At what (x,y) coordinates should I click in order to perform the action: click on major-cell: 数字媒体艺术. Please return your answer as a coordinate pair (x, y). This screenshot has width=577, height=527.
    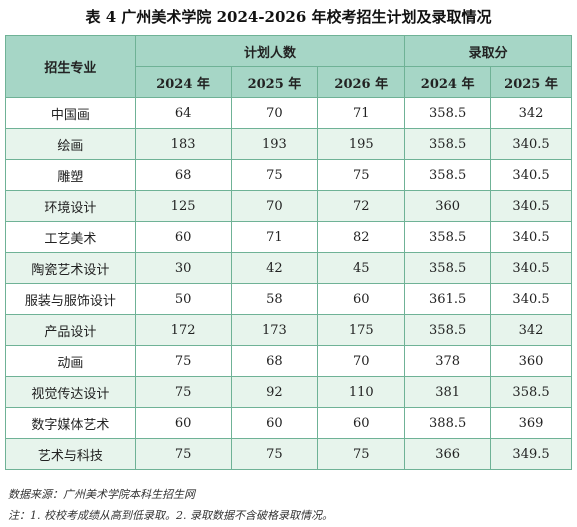
    Looking at the image, I should click on (70, 423).